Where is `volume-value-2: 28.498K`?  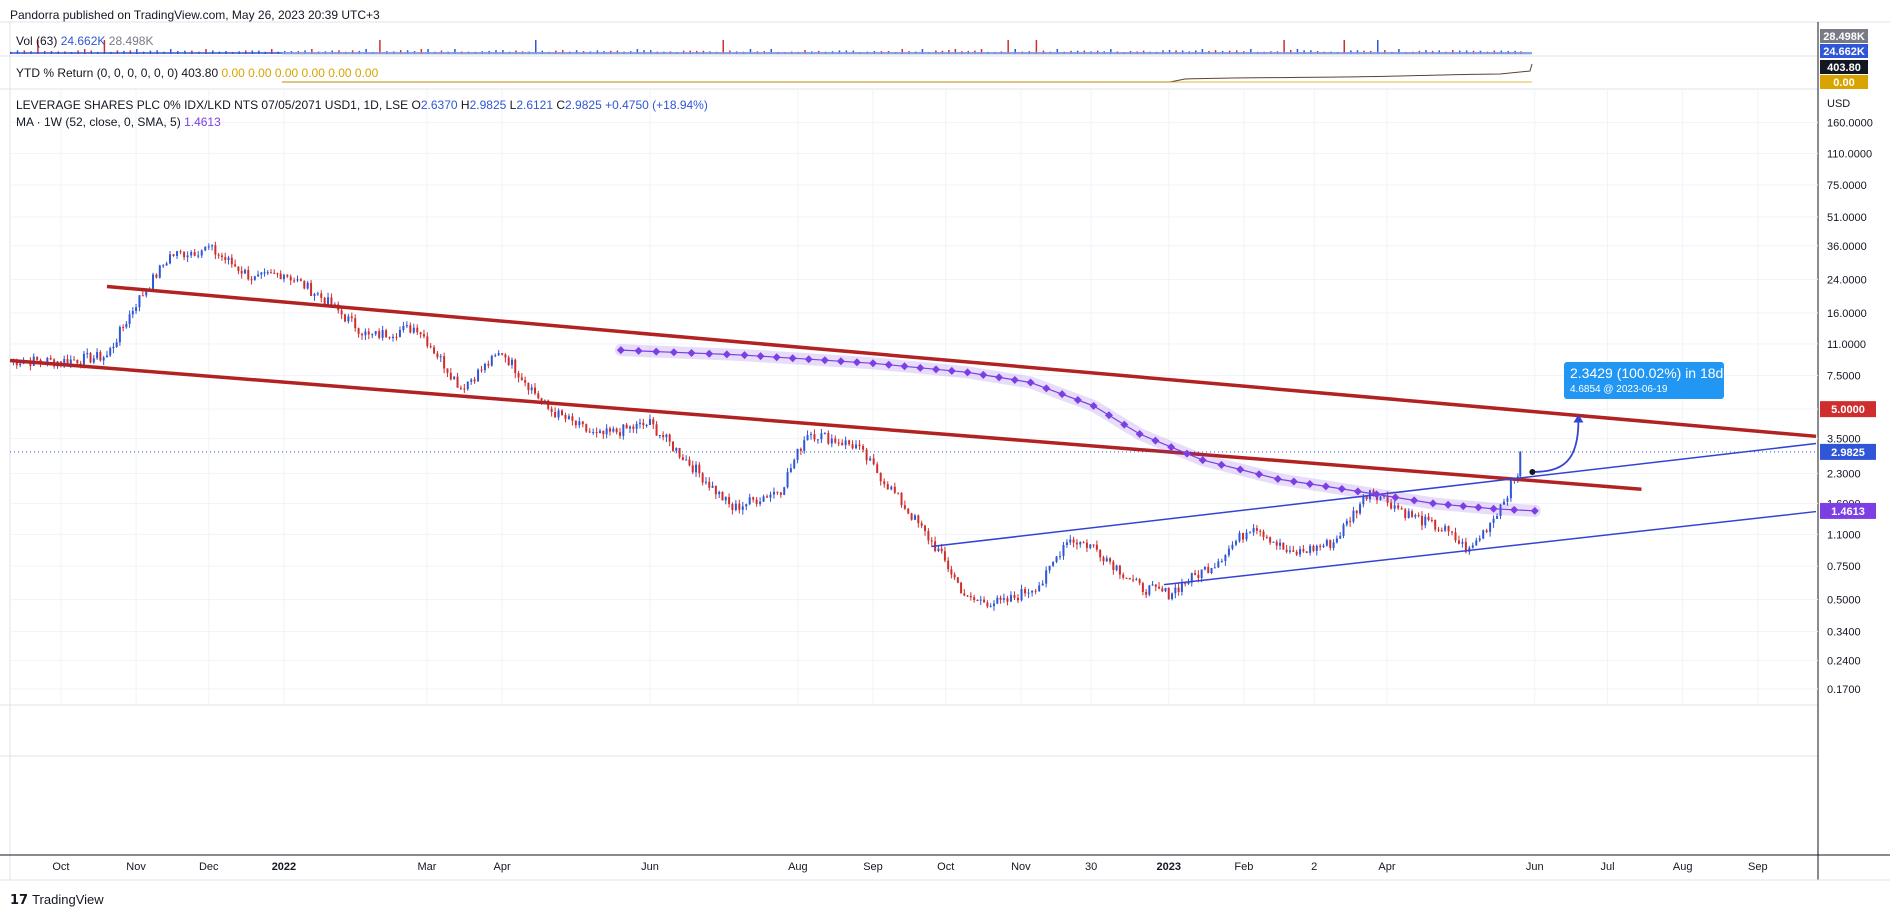 volume-value-2: 28.498K is located at coordinates (131, 41).